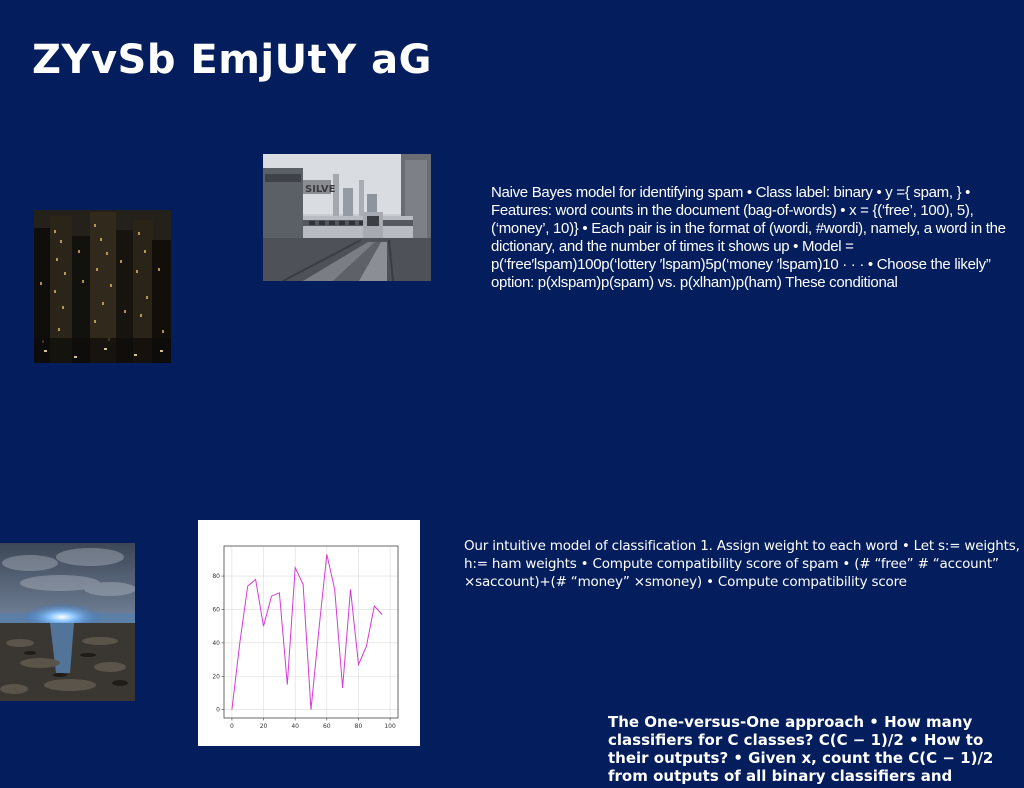 Image resolution: width=1024 pixels, height=788 pixels. I want to click on slide-title: ZYvSb EmjUtY aG, so click(232, 60).